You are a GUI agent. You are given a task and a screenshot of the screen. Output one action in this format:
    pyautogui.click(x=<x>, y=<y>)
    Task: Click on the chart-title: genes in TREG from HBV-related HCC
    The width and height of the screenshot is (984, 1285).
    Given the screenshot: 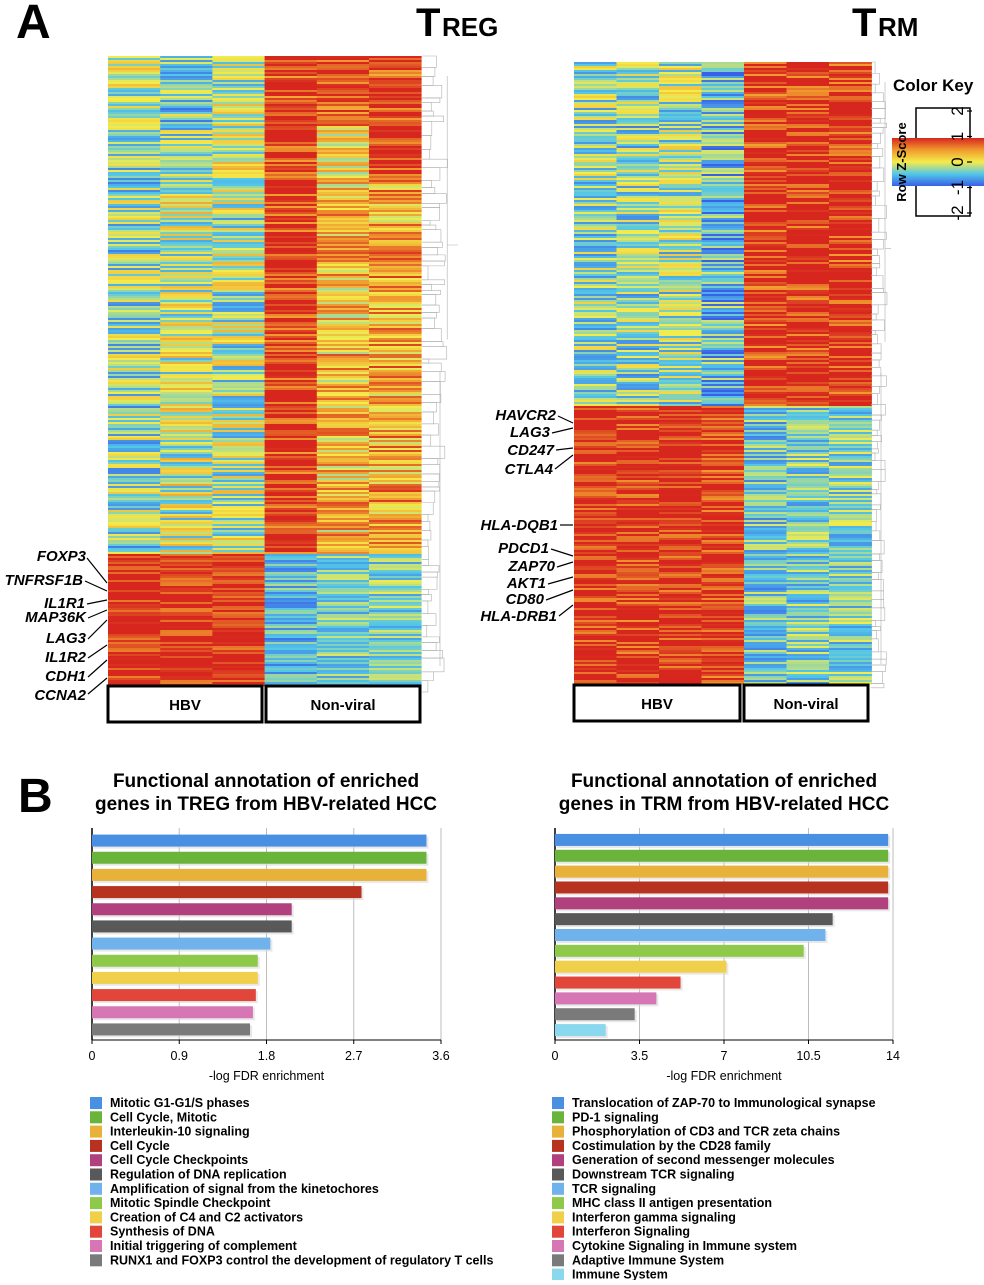 What is the action you would take?
    pyautogui.click(x=266, y=804)
    